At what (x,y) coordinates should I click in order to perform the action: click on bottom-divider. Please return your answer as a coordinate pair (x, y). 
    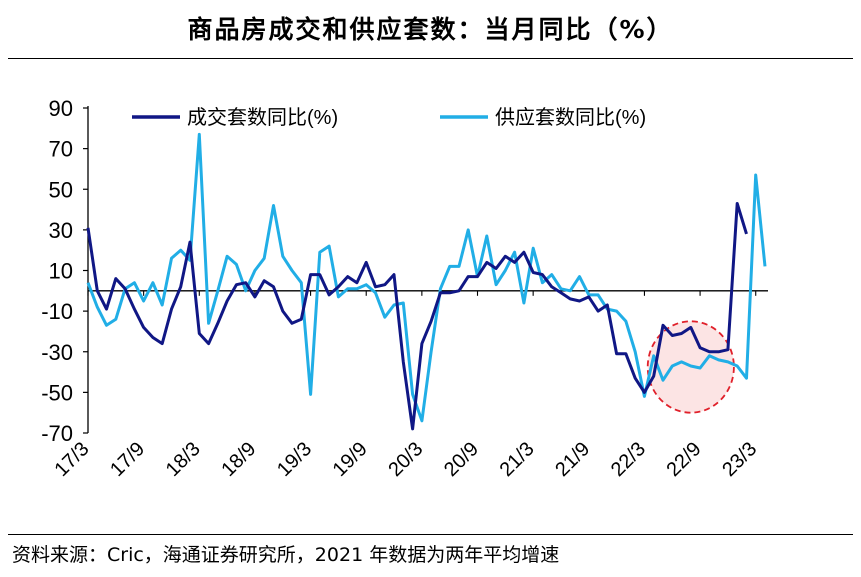
    Looking at the image, I should click on (430, 534).